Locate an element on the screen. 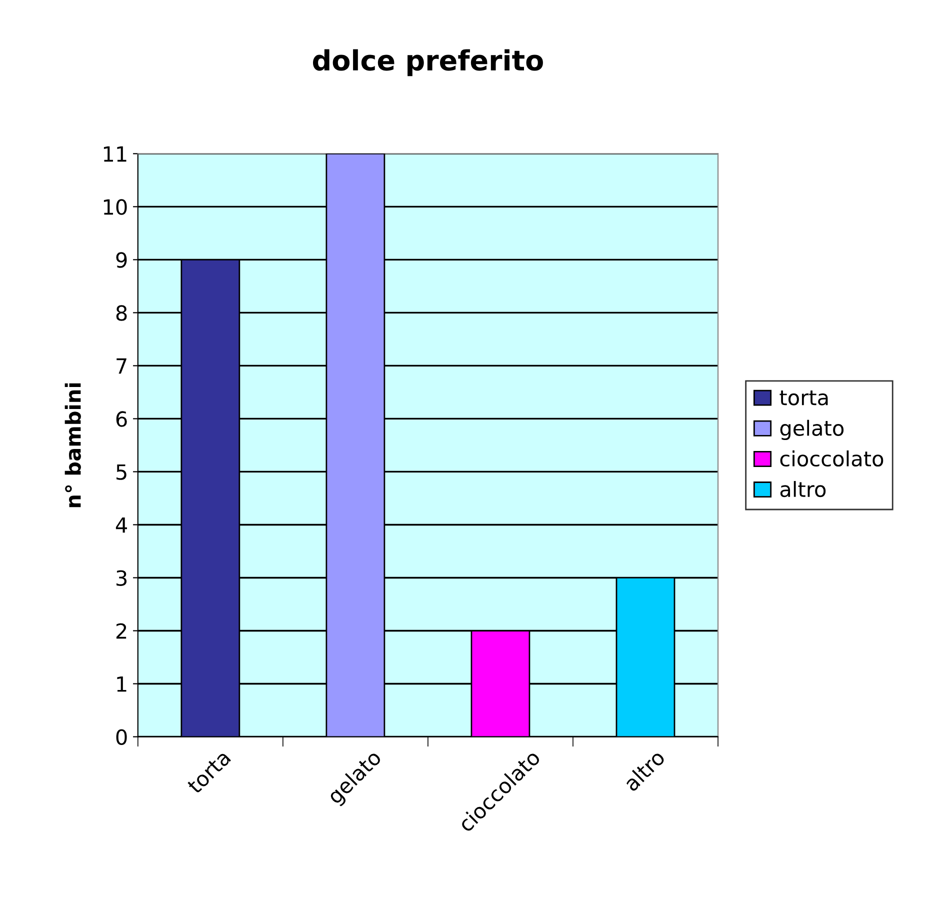 Image resolution: width=951 pixels, height=904 pixels. y-tick-label: 1 is located at coordinates (121, 684).